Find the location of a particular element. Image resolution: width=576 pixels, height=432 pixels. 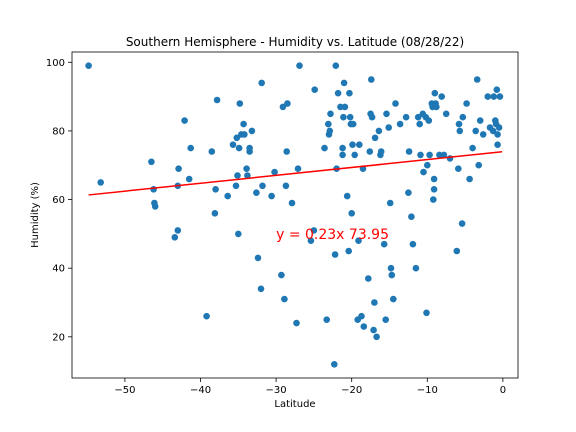

x-tick-label: 0 is located at coordinates (503, 390).